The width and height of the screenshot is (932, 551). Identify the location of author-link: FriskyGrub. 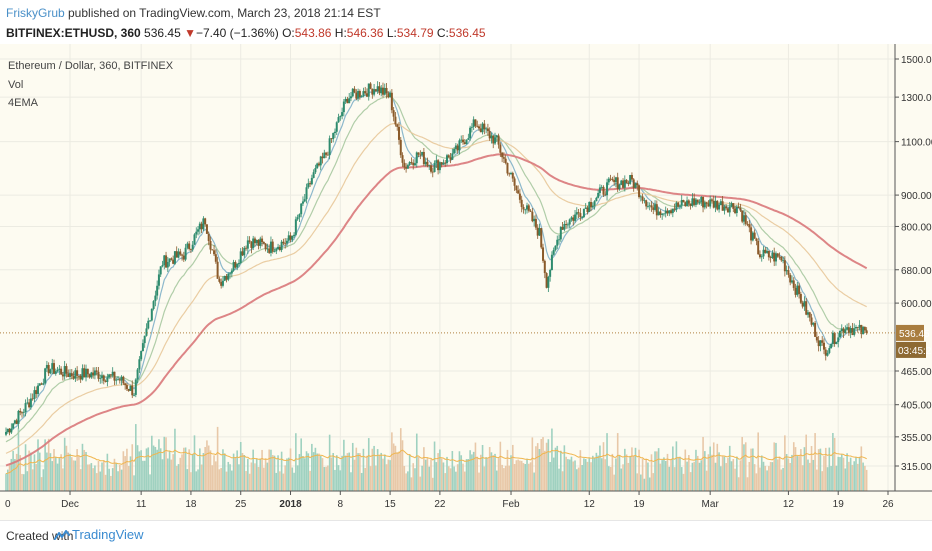
(35, 13).